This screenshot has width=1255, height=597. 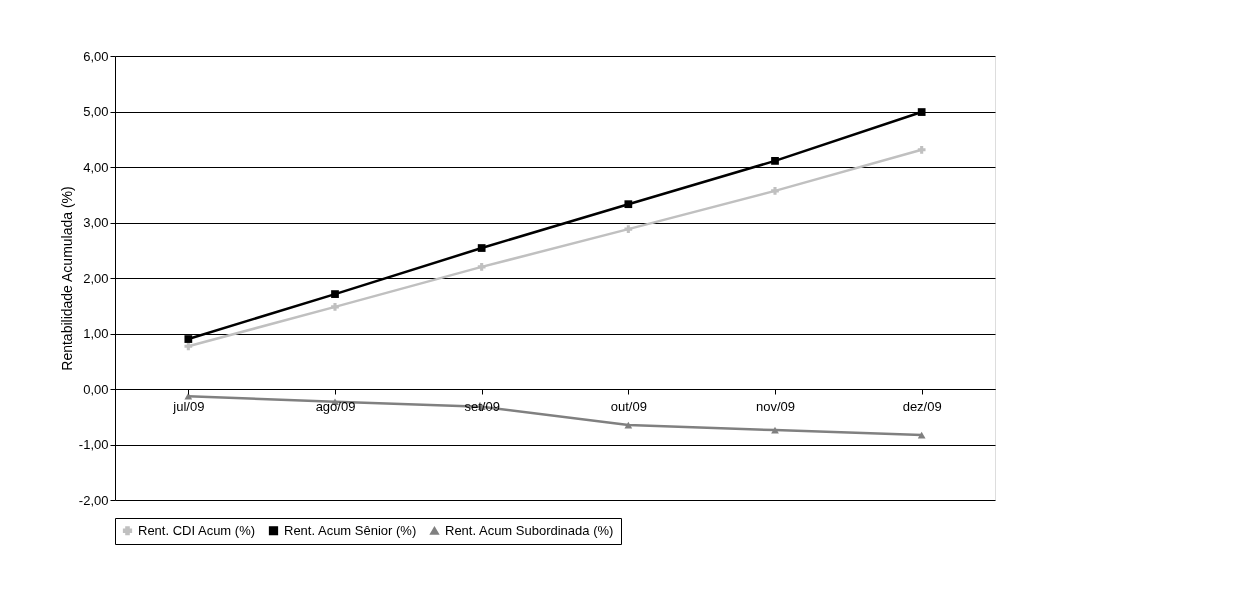 I want to click on y-tick-label: 4,00, so click(x=96, y=167).